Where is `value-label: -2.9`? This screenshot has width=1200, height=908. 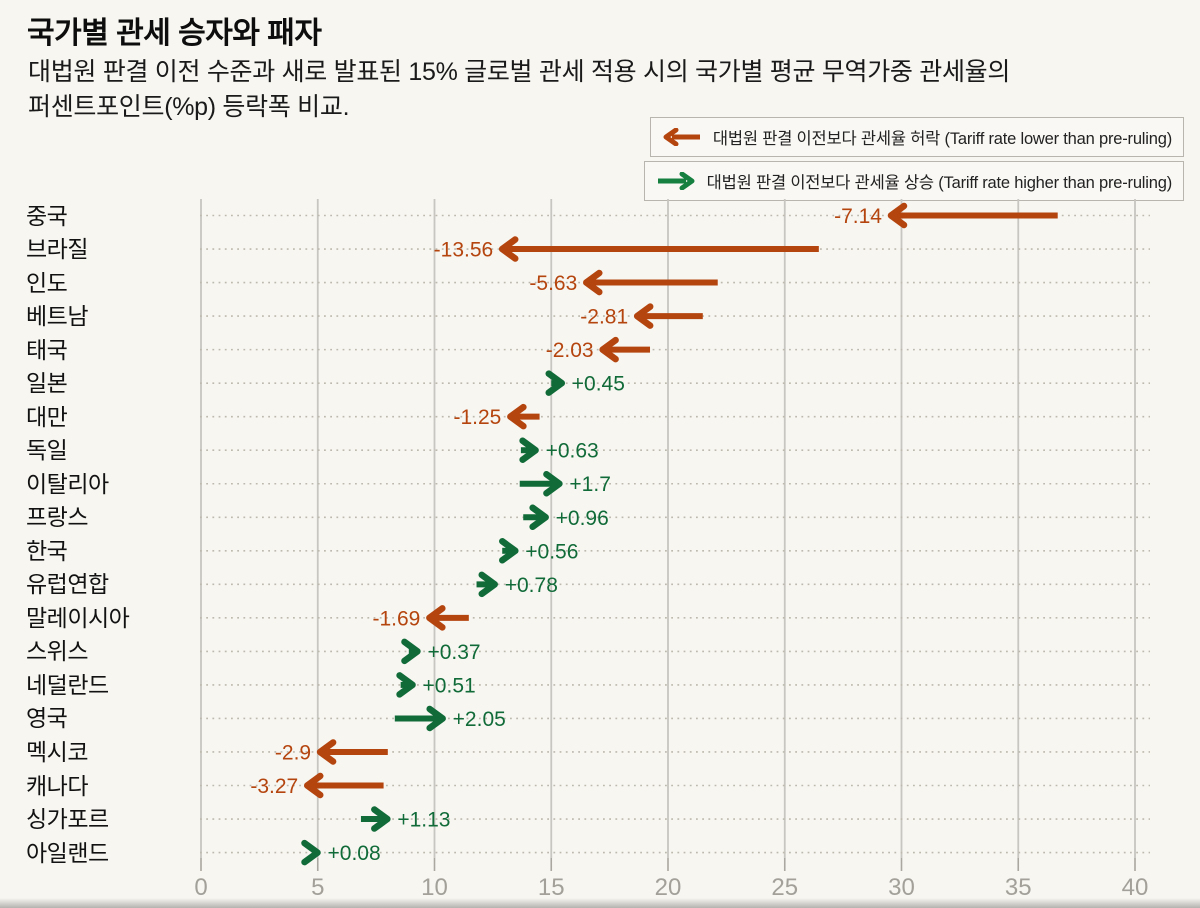
value-label: -2.9 is located at coordinates (293, 752).